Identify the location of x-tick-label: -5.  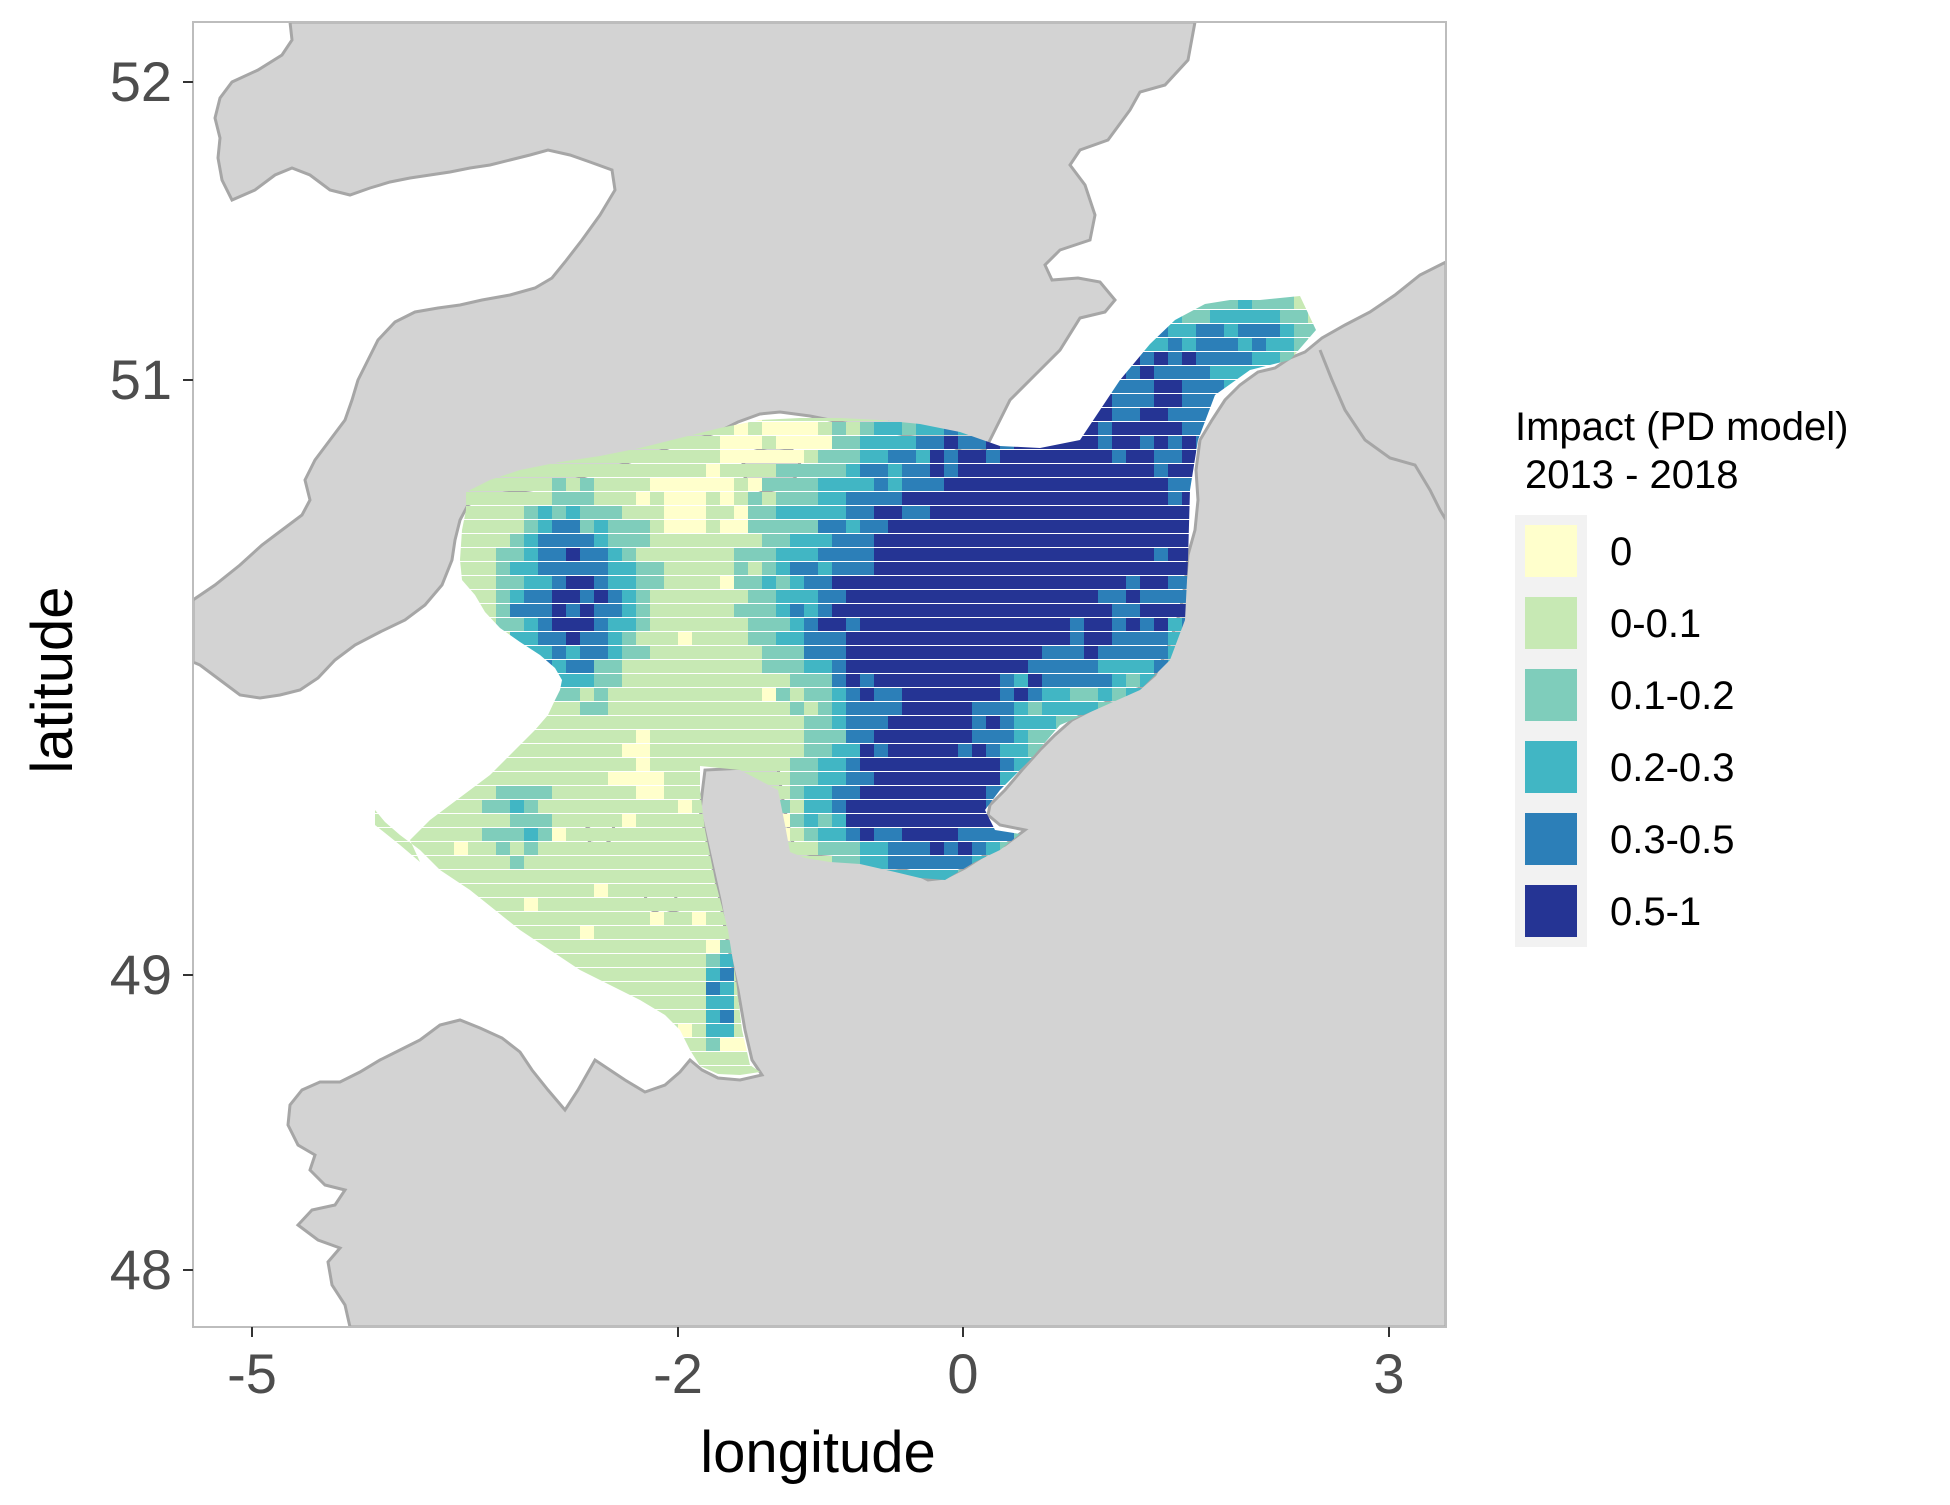
(252, 1373).